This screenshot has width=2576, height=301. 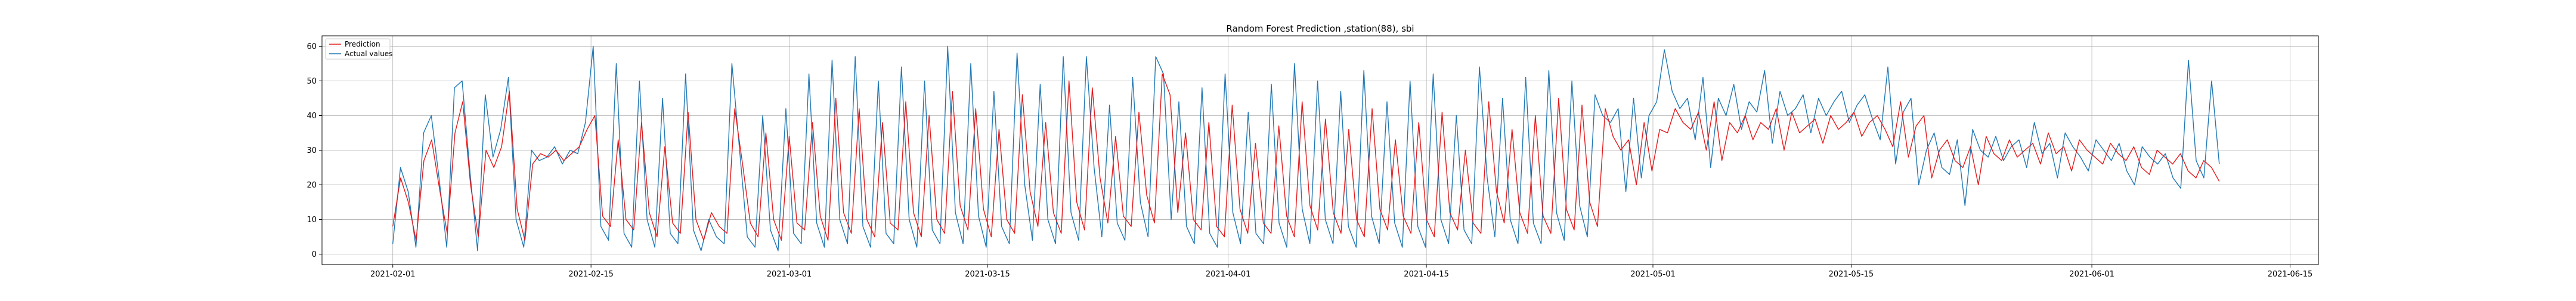 What do you see at coordinates (1851, 274) in the screenshot?
I see `x-tick-label: 2021-05-15` at bounding box center [1851, 274].